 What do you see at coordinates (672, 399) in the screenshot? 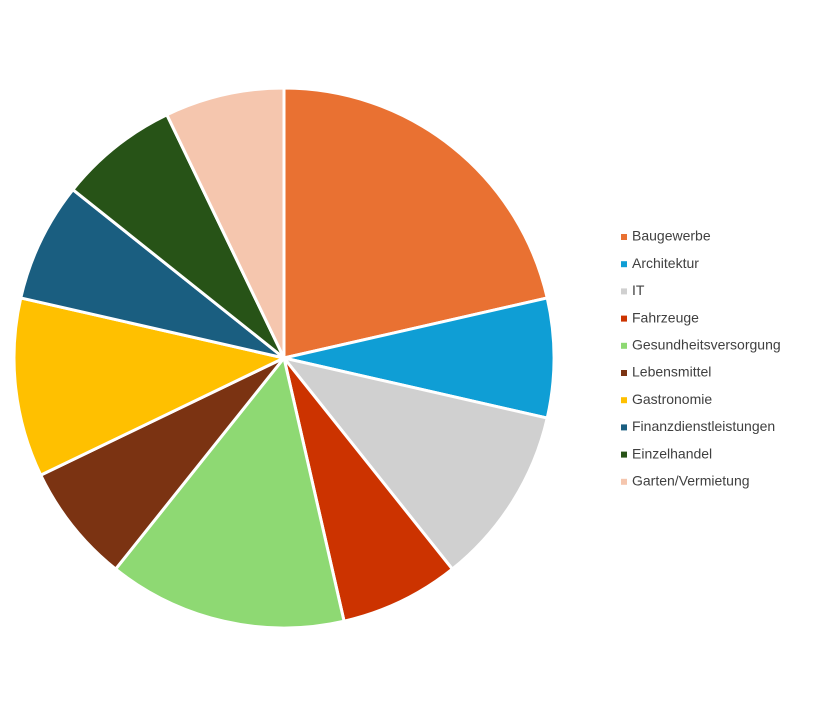
I see `legend-label: Gastronomie` at bounding box center [672, 399].